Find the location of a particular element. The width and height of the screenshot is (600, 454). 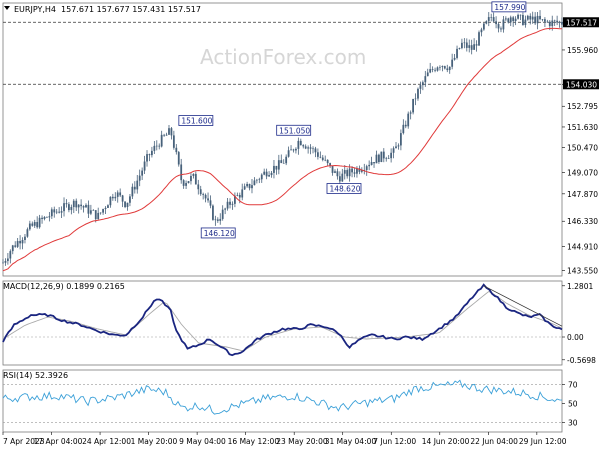

price-tick-label: 143.550 is located at coordinates (582, 271).